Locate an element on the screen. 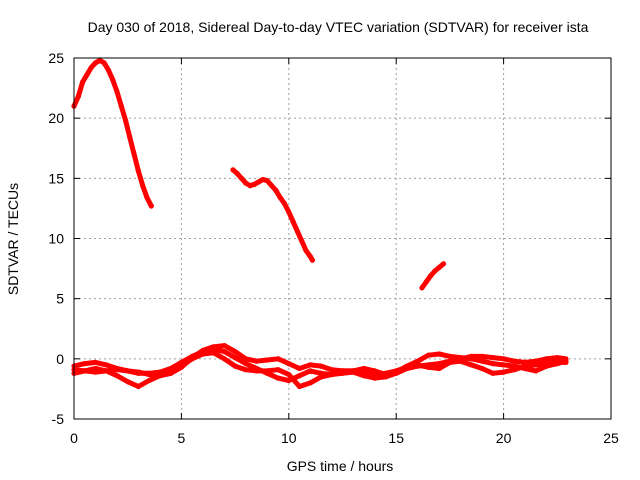  x-tick-label: 20 is located at coordinates (504, 438).